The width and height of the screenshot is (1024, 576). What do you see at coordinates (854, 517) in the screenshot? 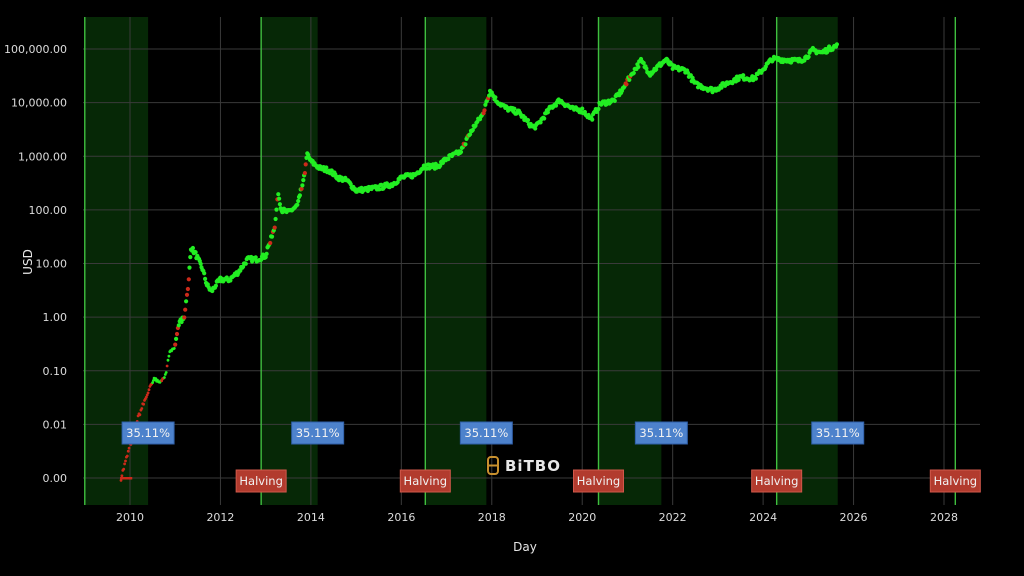
I see `x-tick-label: 2026` at bounding box center [854, 517].